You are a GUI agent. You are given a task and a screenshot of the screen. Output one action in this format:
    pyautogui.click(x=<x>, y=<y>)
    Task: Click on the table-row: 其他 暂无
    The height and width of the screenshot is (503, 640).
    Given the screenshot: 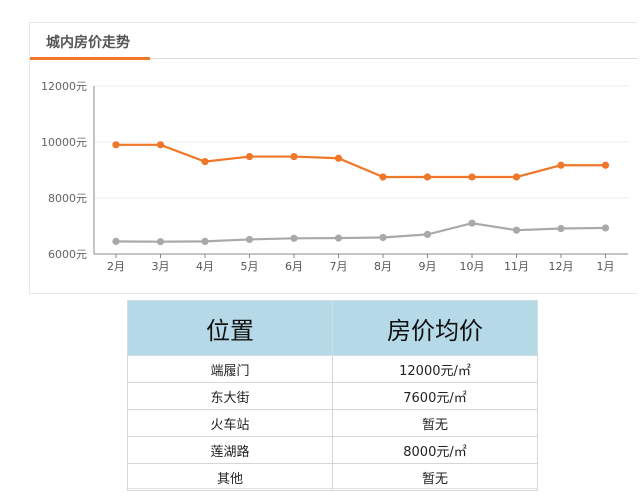 What is the action you would take?
    pyautogui.click(x=332, y=477)
    